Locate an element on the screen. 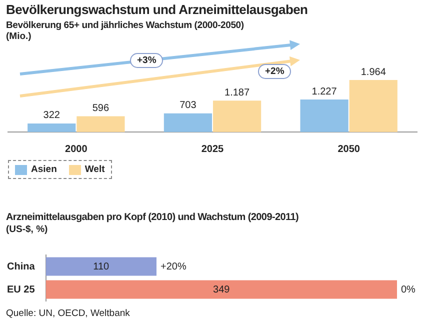 The image size is (425, 324). source-note: Quelle: UN, OECD, Weltbank is located at coordinates (68, 313).